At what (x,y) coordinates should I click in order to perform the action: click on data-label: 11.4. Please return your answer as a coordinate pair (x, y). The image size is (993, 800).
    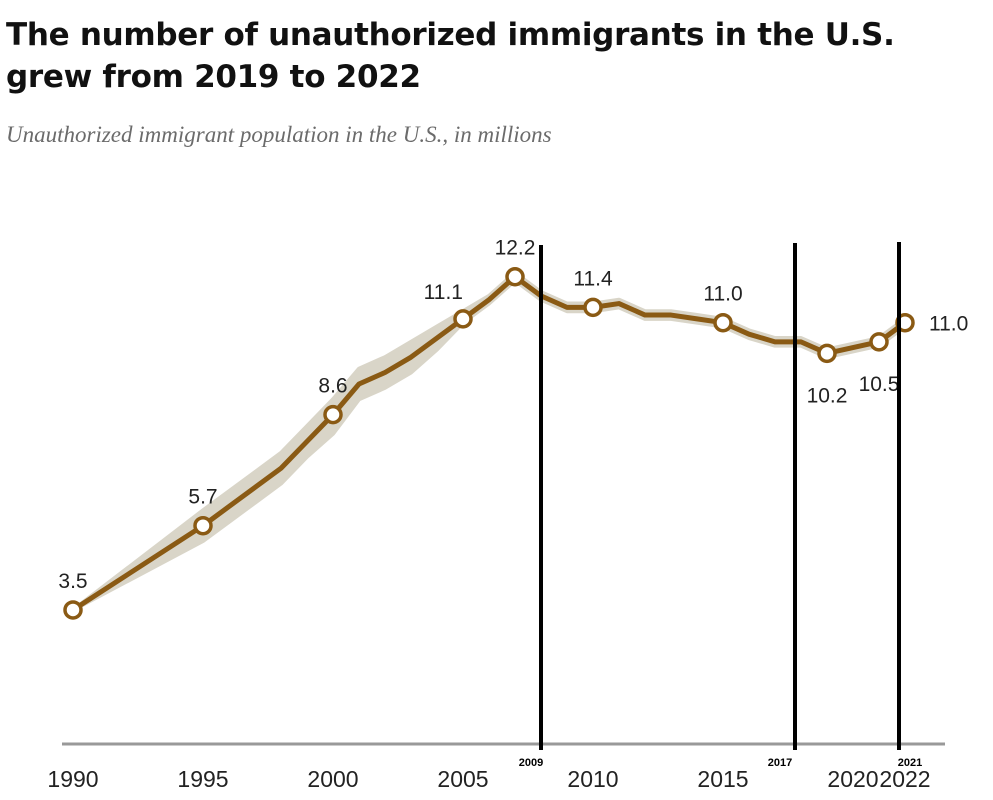
    Looking at the image, I should click on (593, 278).